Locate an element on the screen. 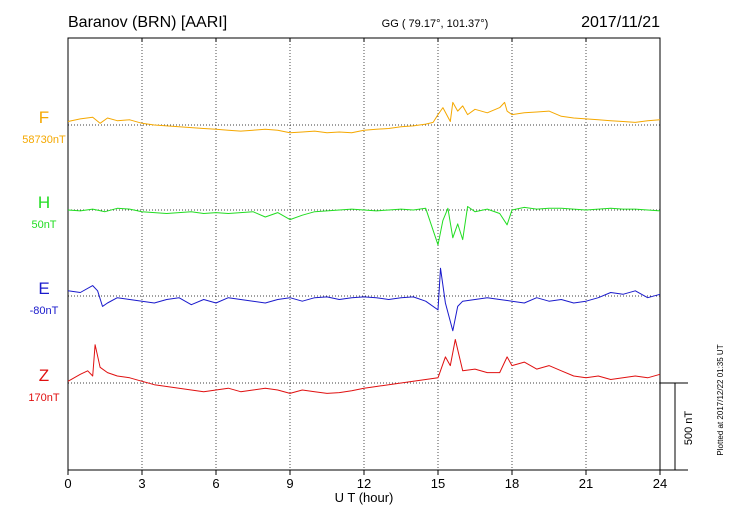 The width and height of the screenshot is (730, 525). series-line-h is located at coordinates (364, 226).